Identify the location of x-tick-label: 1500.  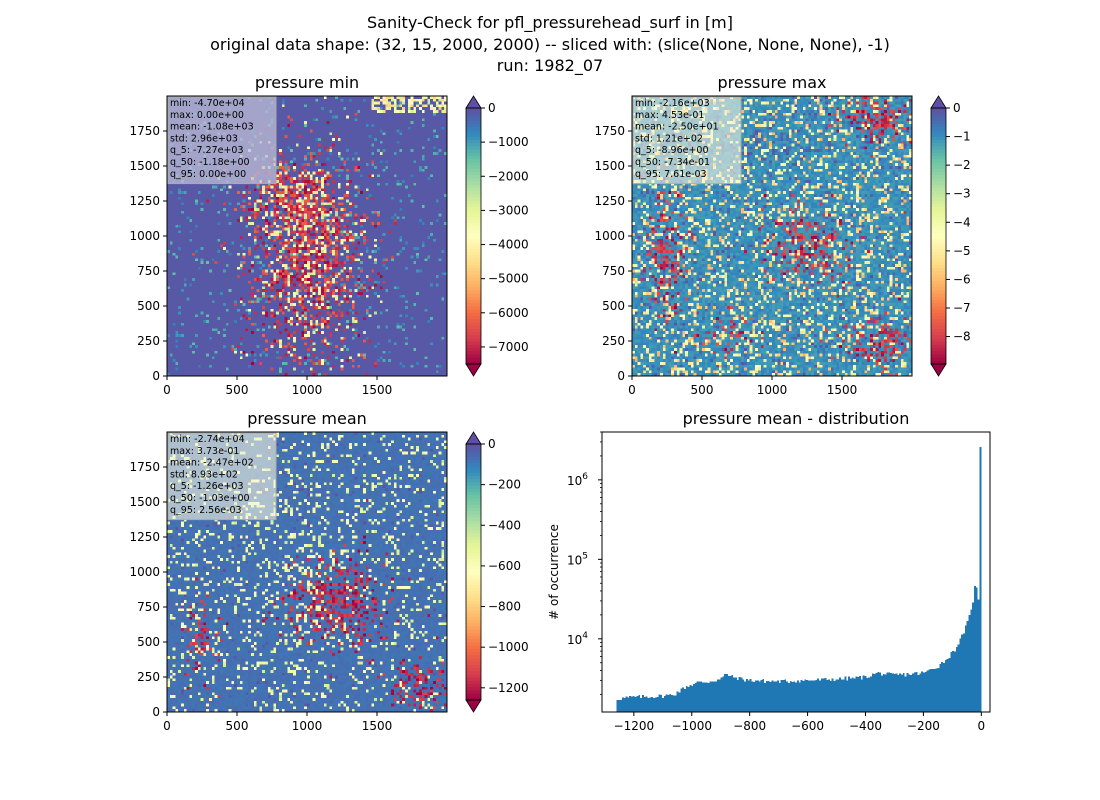
(377, 726).